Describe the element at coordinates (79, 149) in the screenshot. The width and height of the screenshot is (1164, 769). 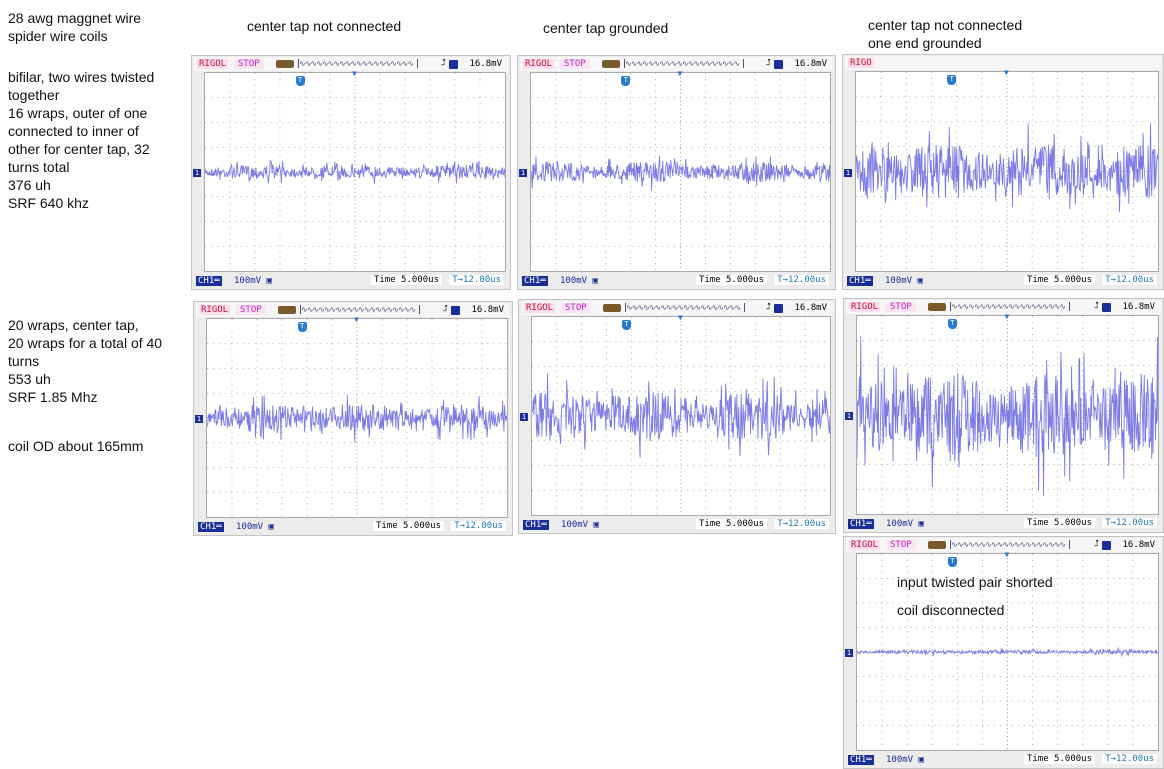
I see `note-coil1-line: other for center tap, 32` at that location.